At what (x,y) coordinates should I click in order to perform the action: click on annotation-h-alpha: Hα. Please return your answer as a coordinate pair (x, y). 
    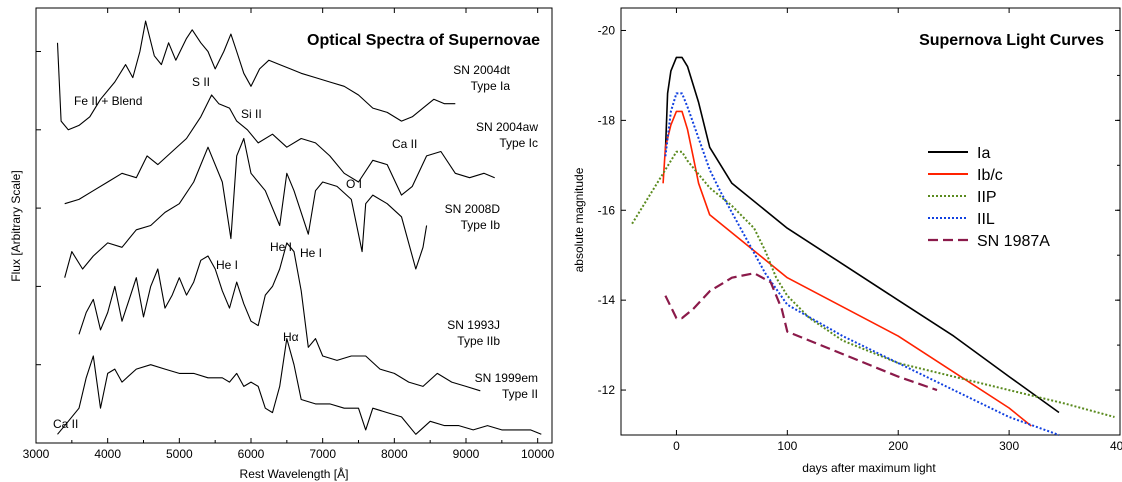
    Looking at the image, I should click on (291, 337).